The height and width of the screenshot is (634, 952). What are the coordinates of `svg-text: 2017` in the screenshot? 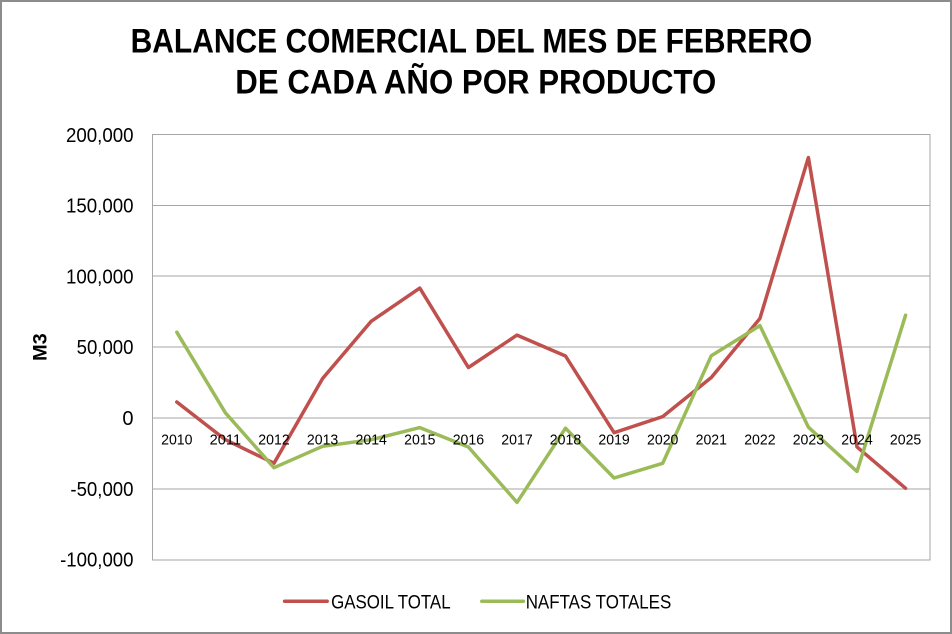 It's located at (516, 440).